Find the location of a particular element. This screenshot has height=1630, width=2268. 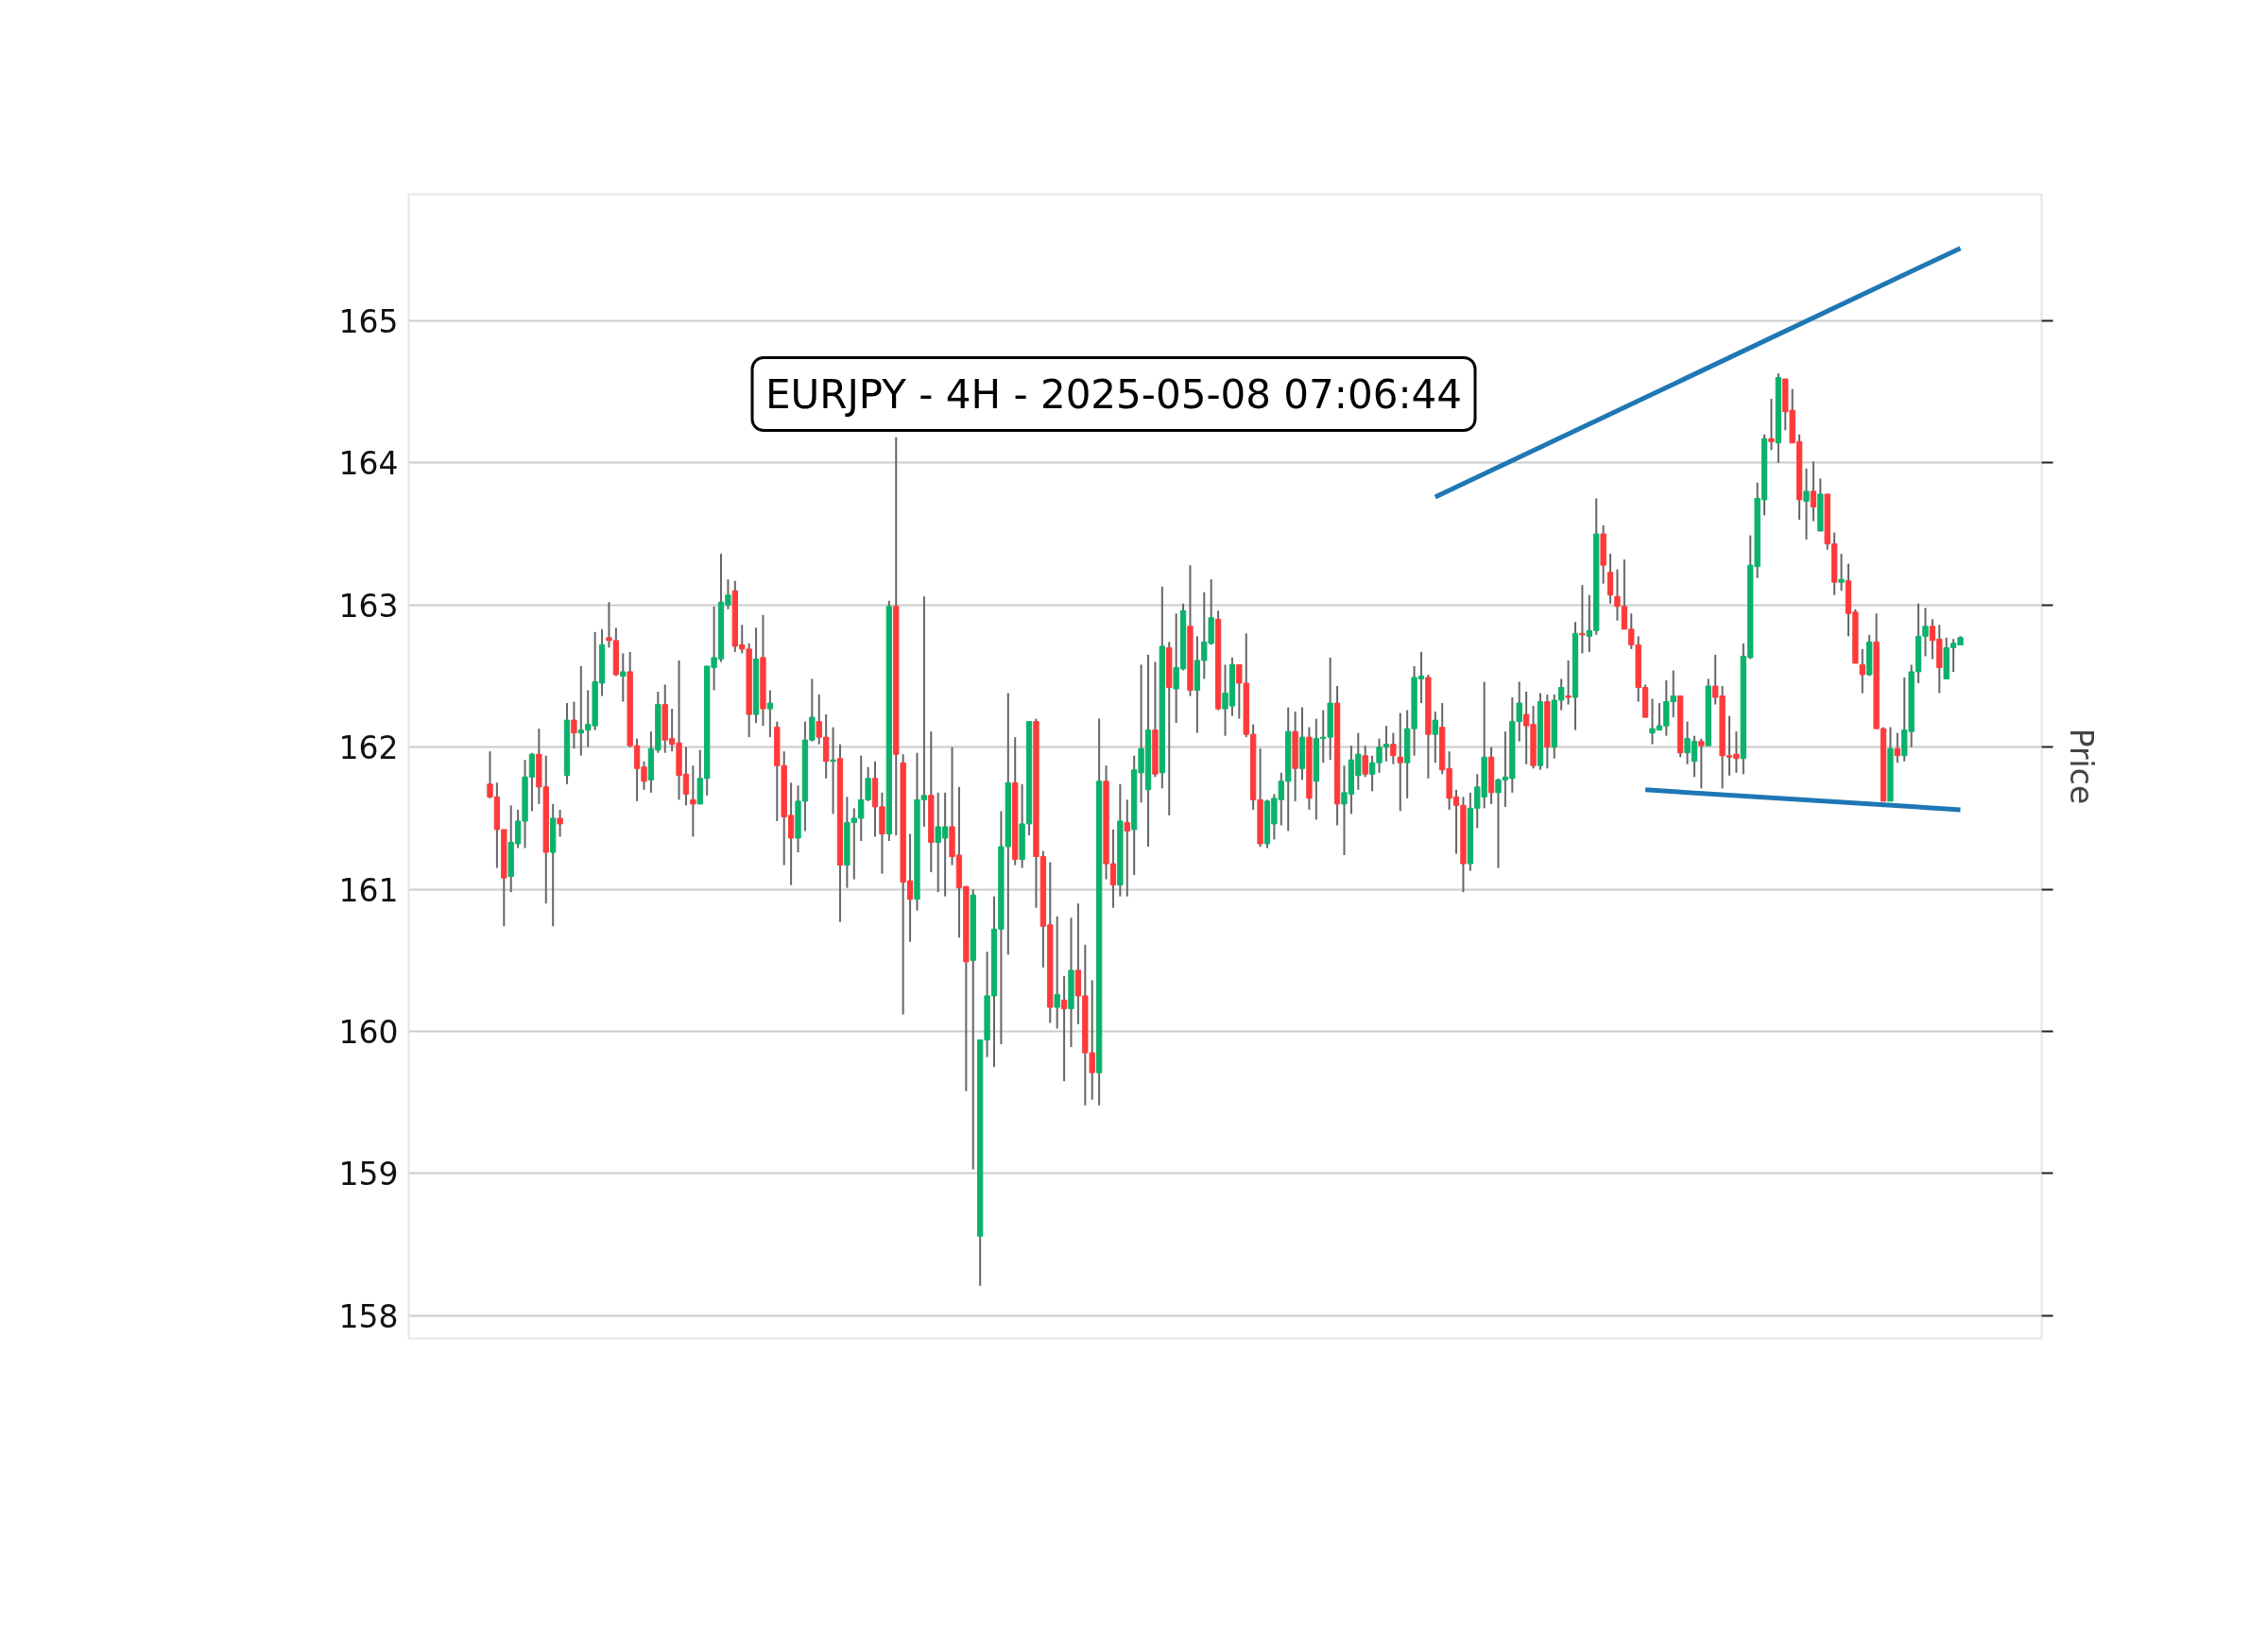

y-tick-label: 162 is located at coordinates (368, 748).